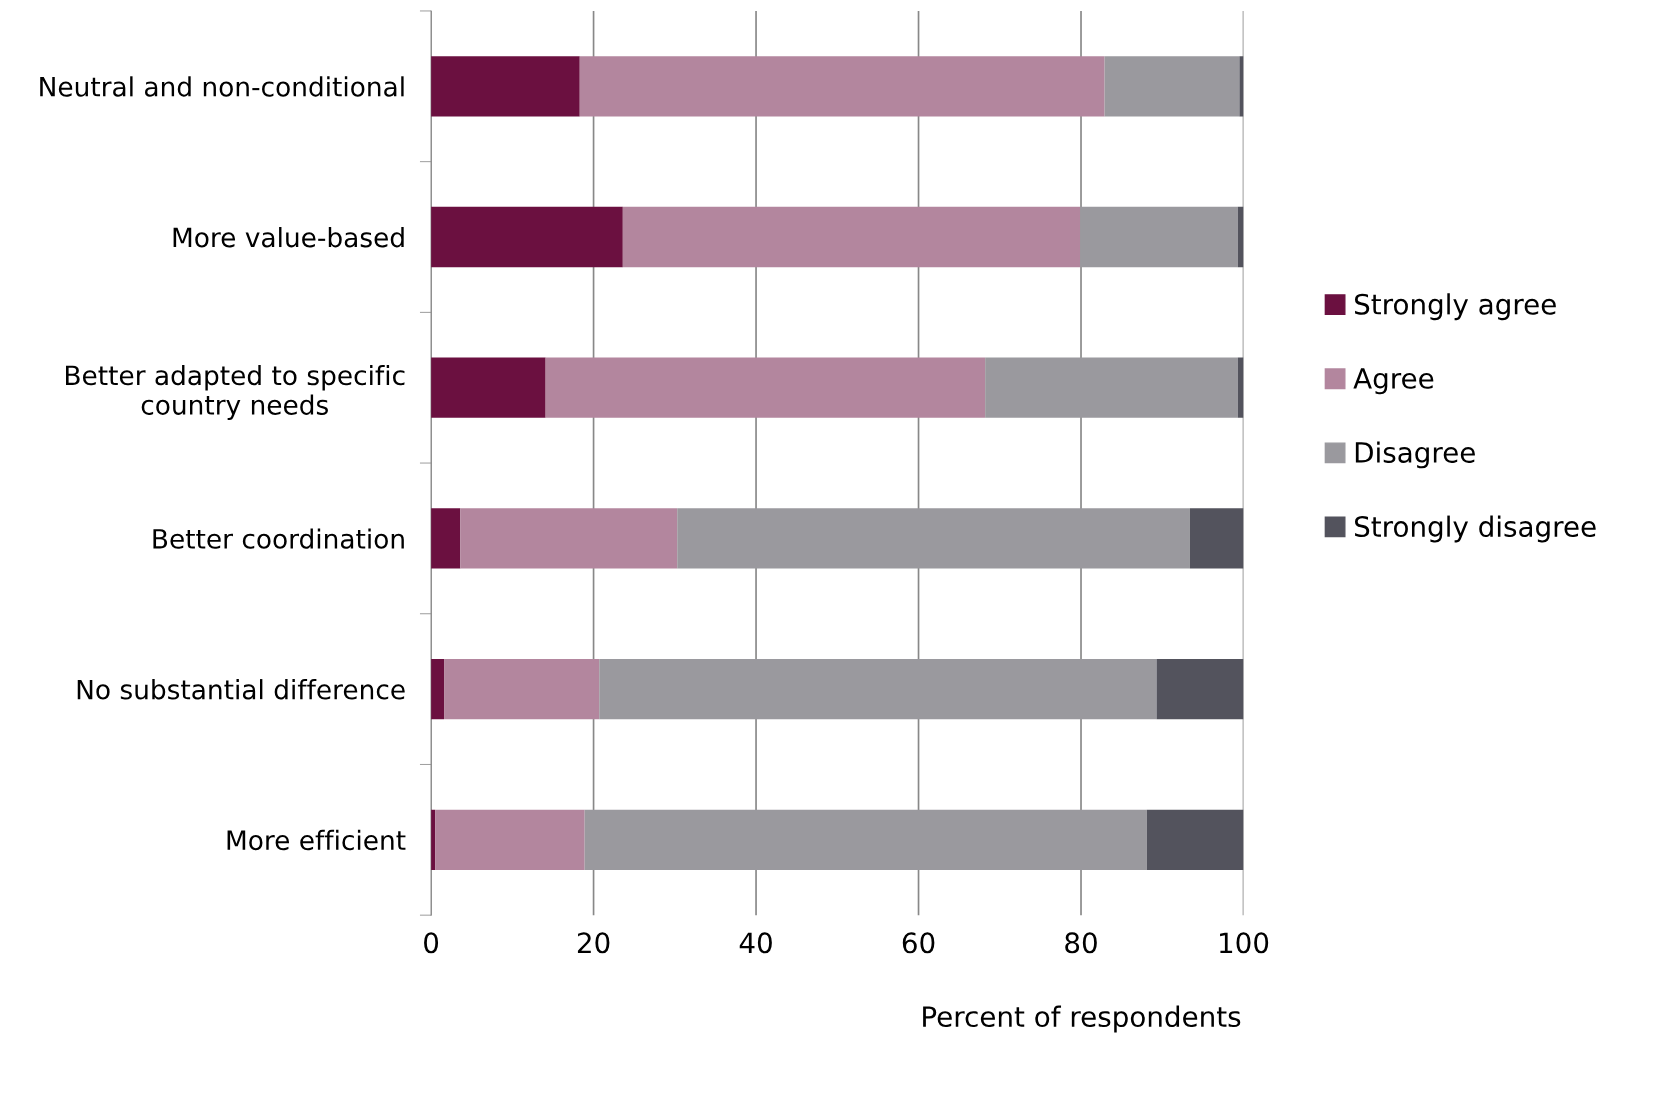 The height and width of the screenshot is (1096, 1658). Describe the element at coordinates (593, 943) in the screenshot. I see `x-tick-label: 20` at that location.